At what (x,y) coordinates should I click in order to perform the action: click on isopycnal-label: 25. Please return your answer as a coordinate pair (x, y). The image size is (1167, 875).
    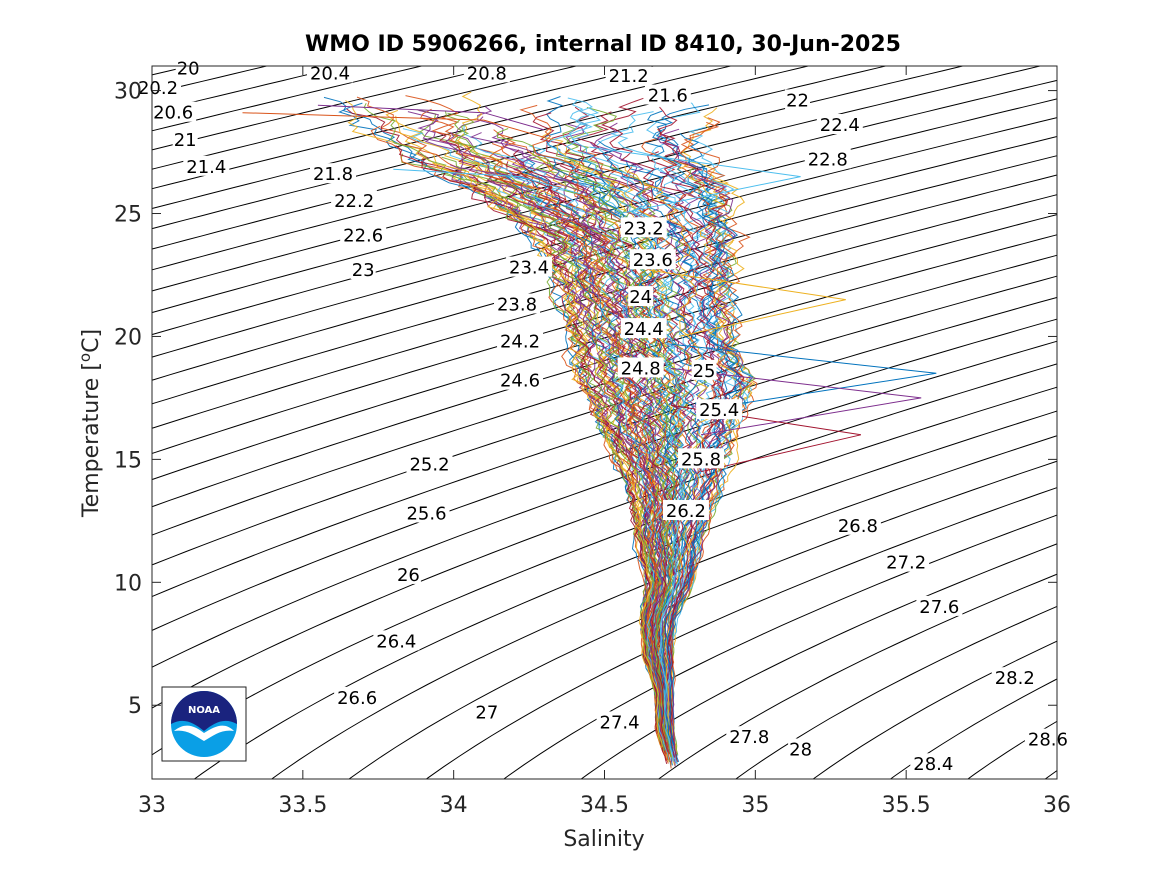
    Looking at the image, I should click on (704, 371).